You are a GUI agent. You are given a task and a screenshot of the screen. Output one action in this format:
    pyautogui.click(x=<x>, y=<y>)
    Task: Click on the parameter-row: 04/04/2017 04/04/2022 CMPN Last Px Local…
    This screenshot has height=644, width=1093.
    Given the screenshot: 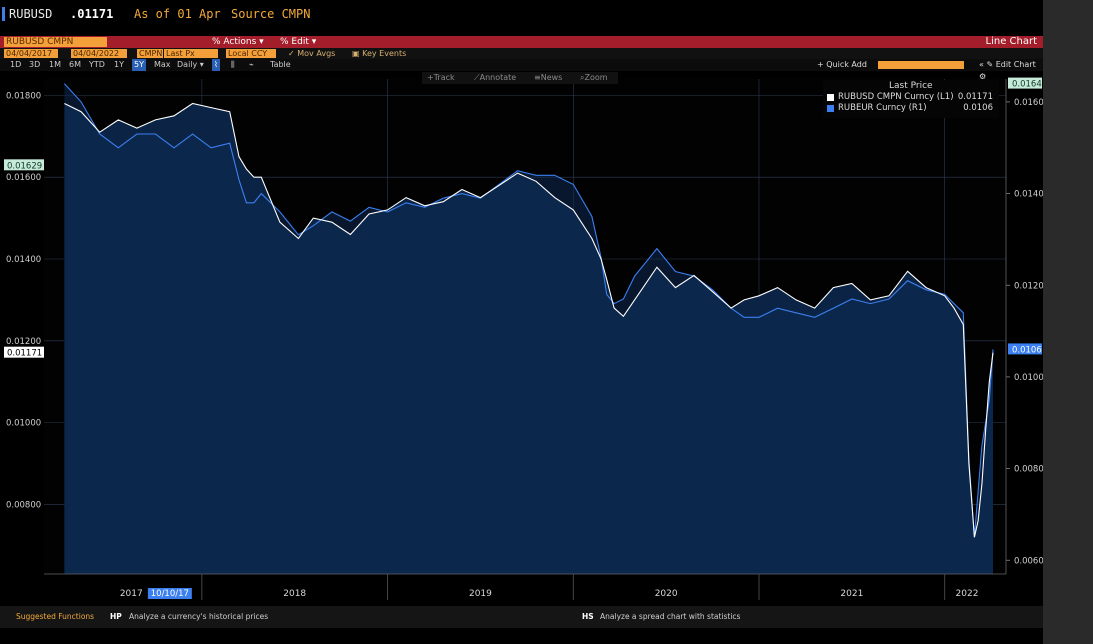 What is the action you would take?
    pyautogui.click(x=521, y=53)
    